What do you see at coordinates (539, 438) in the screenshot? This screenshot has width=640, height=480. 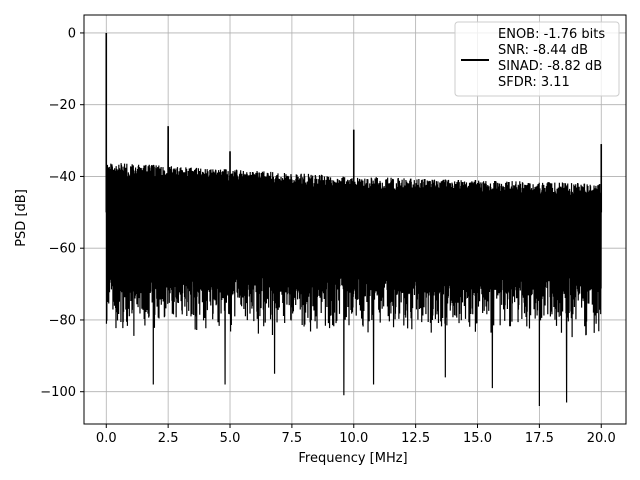 I see `x-tick-label: 17.5` at bounding box center [539, 438].